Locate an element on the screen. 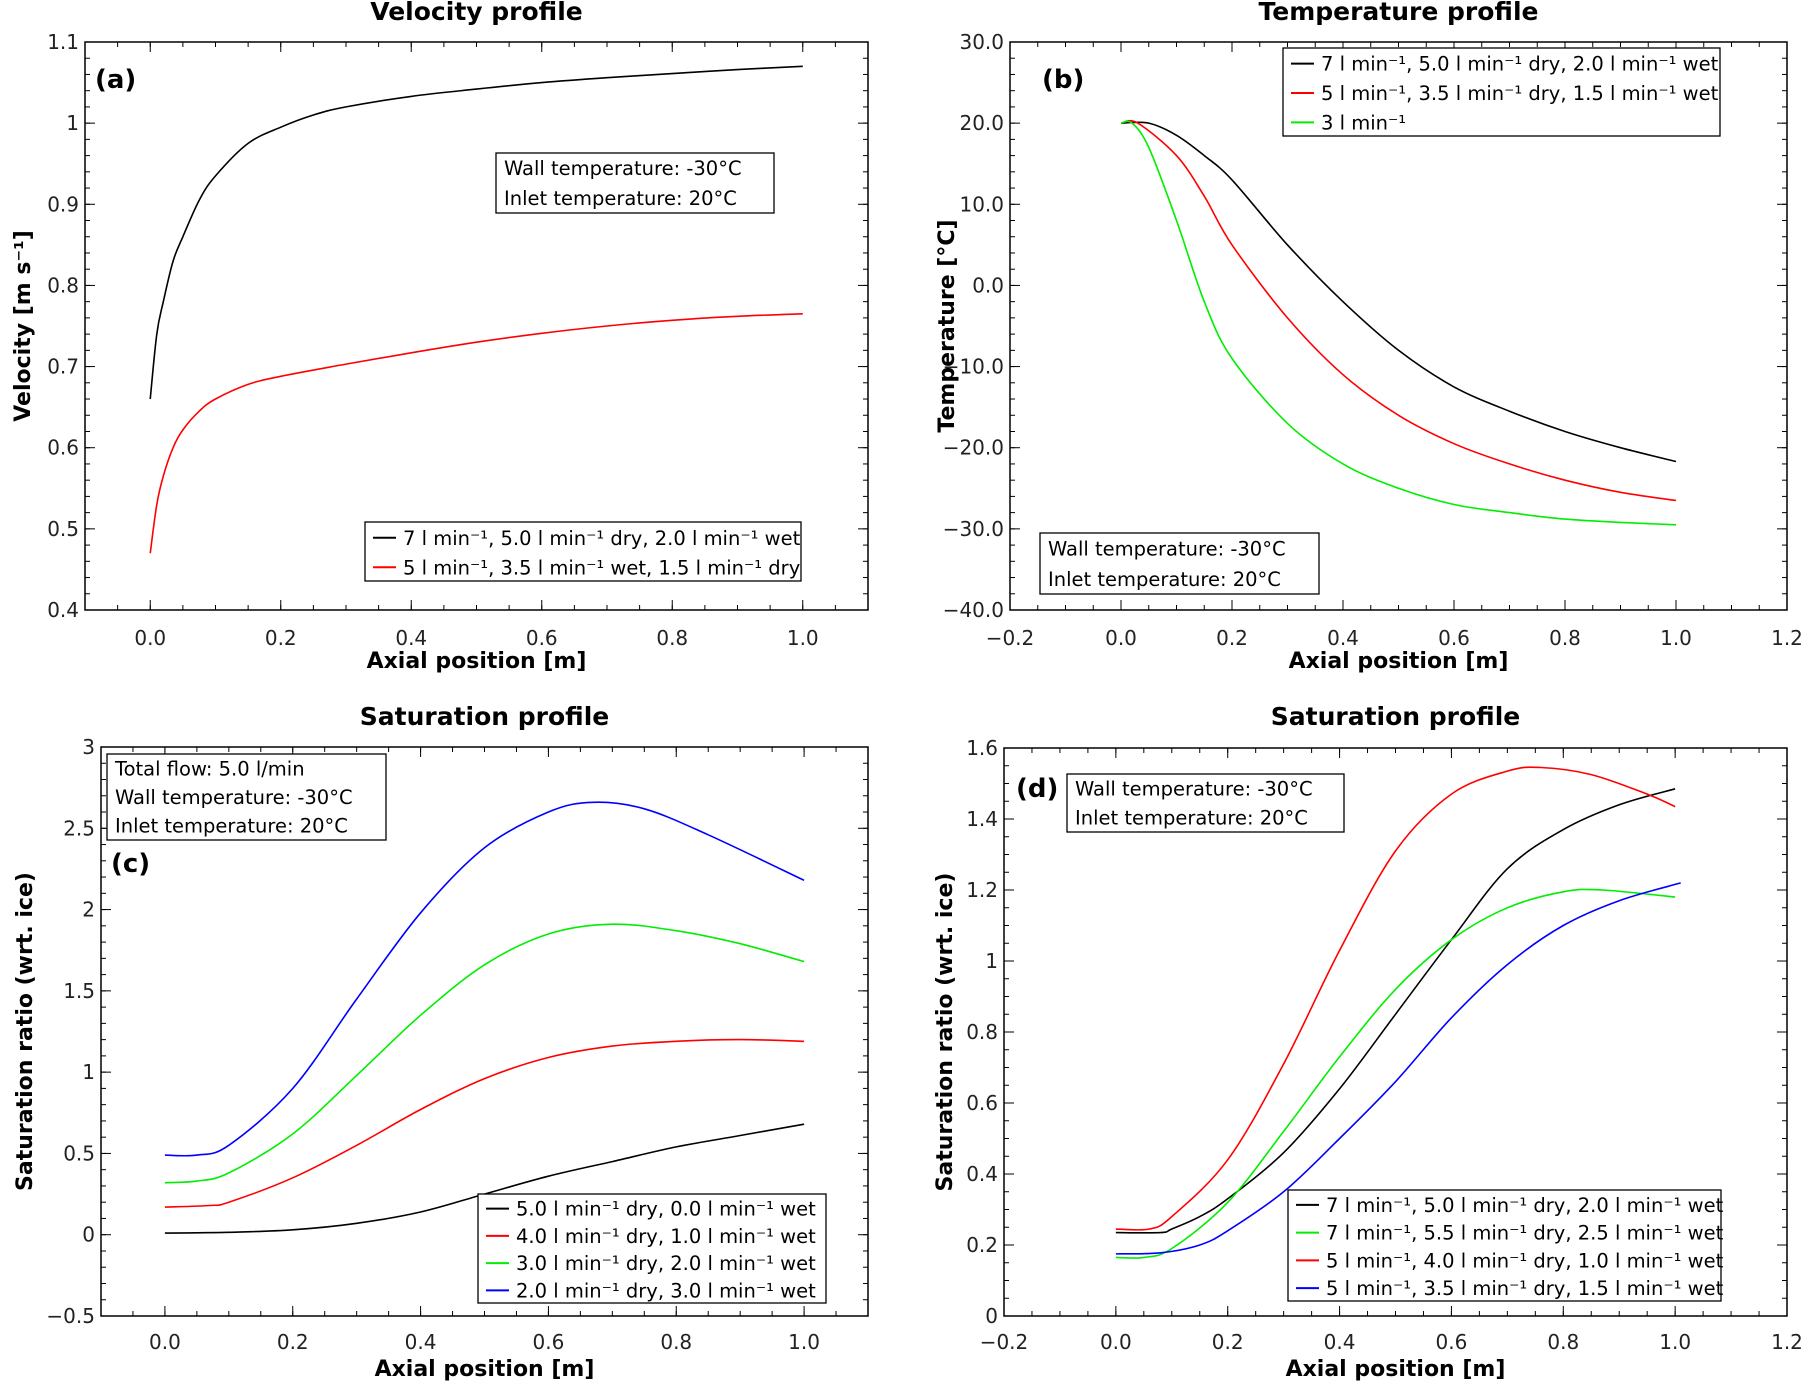 The width and height of the screenshot is (1802, 1383). y-tick-label: 0.6 is located at coordinates (63, 448).